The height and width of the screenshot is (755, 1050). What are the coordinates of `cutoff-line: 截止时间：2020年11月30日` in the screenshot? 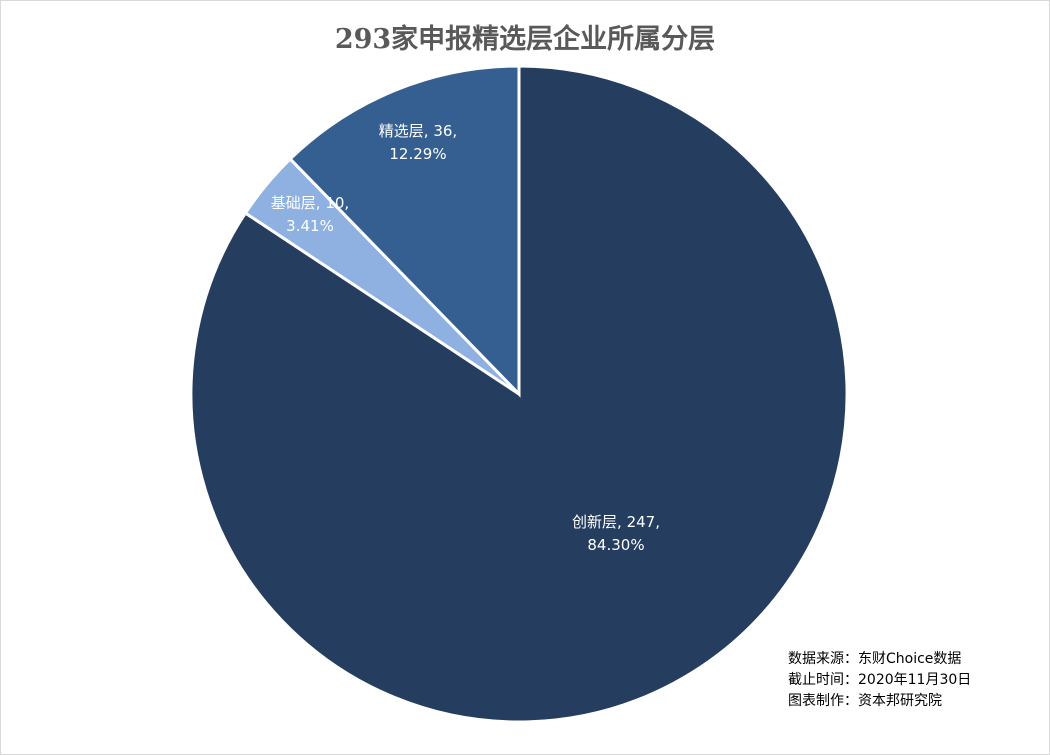 It's located at (880, 680).